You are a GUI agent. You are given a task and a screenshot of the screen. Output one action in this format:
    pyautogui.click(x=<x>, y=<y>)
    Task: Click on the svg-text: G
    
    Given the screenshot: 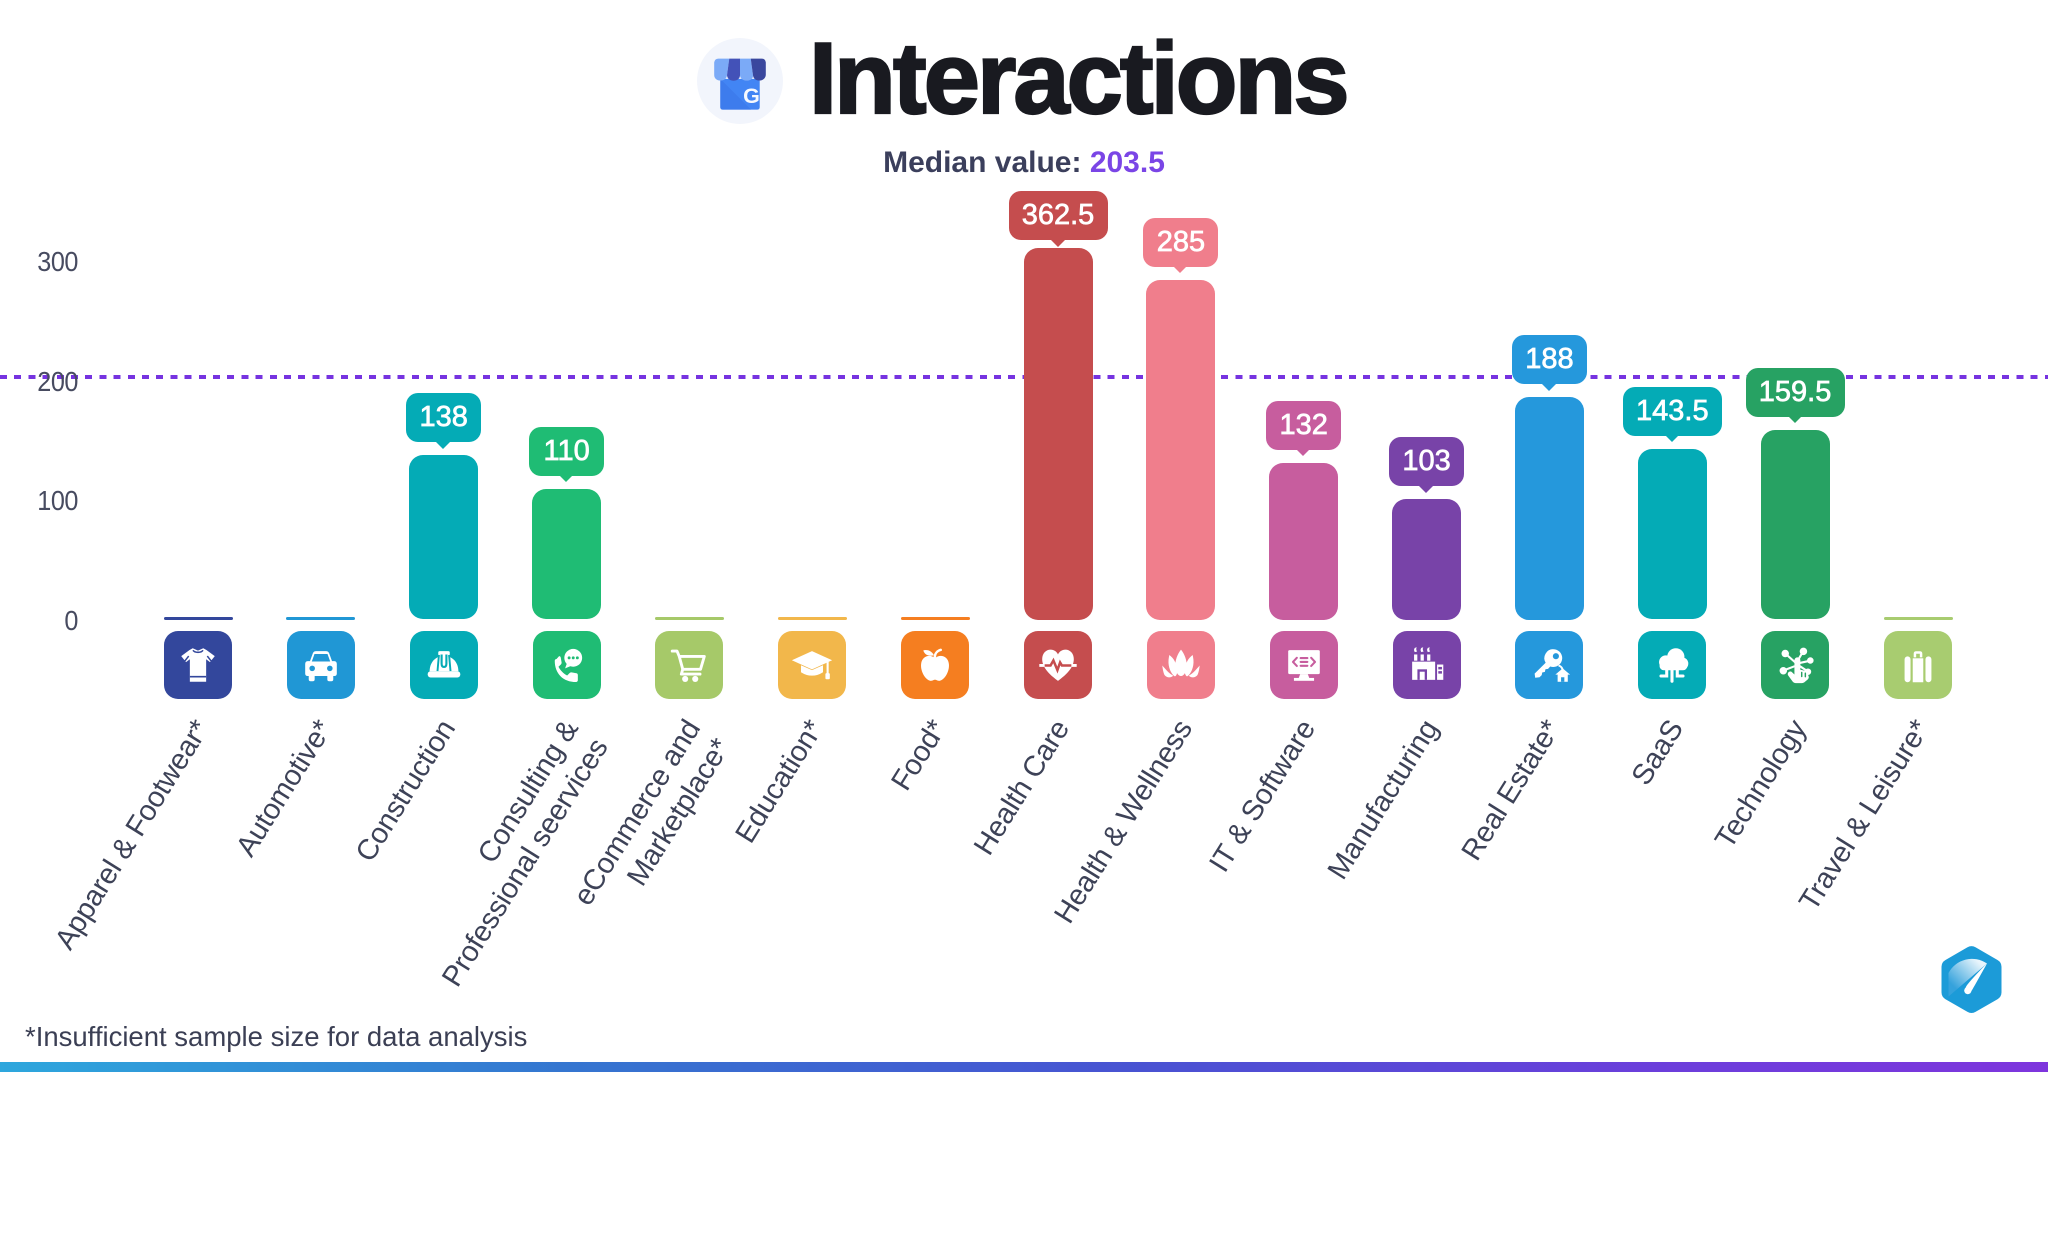 What is the action you would take?
    pyautogui.click(x=751, y=96)
    